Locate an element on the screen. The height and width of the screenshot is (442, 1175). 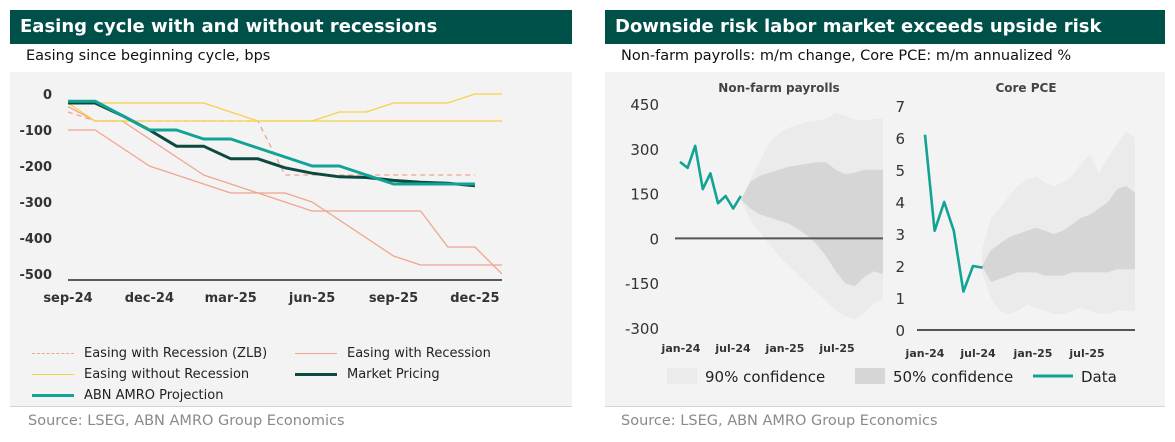
y-tick-label: 7 is located at coordinates (900, 107).